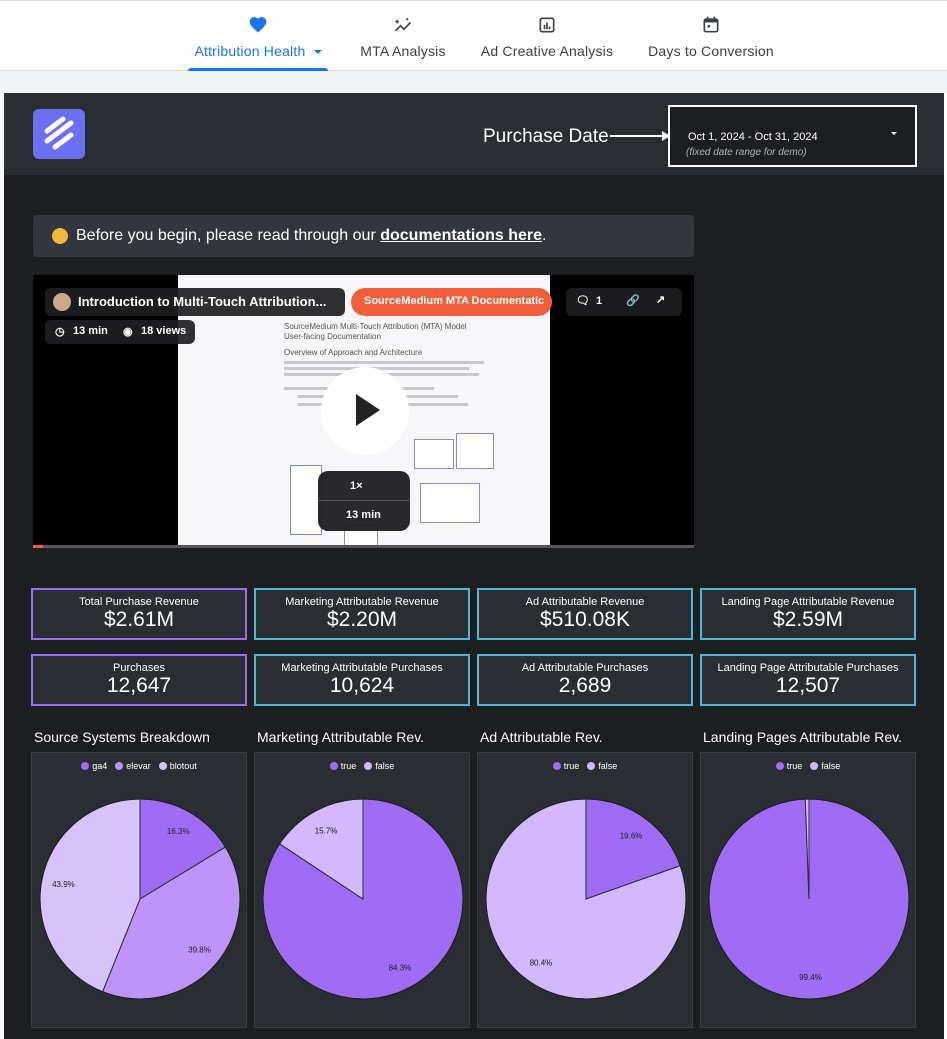 This screenshot has width=947, height=1039. Describe the element at coordinates (363, 899) in the screenshot. I see `pie-svg: 84.3% 15.7%` at that location.